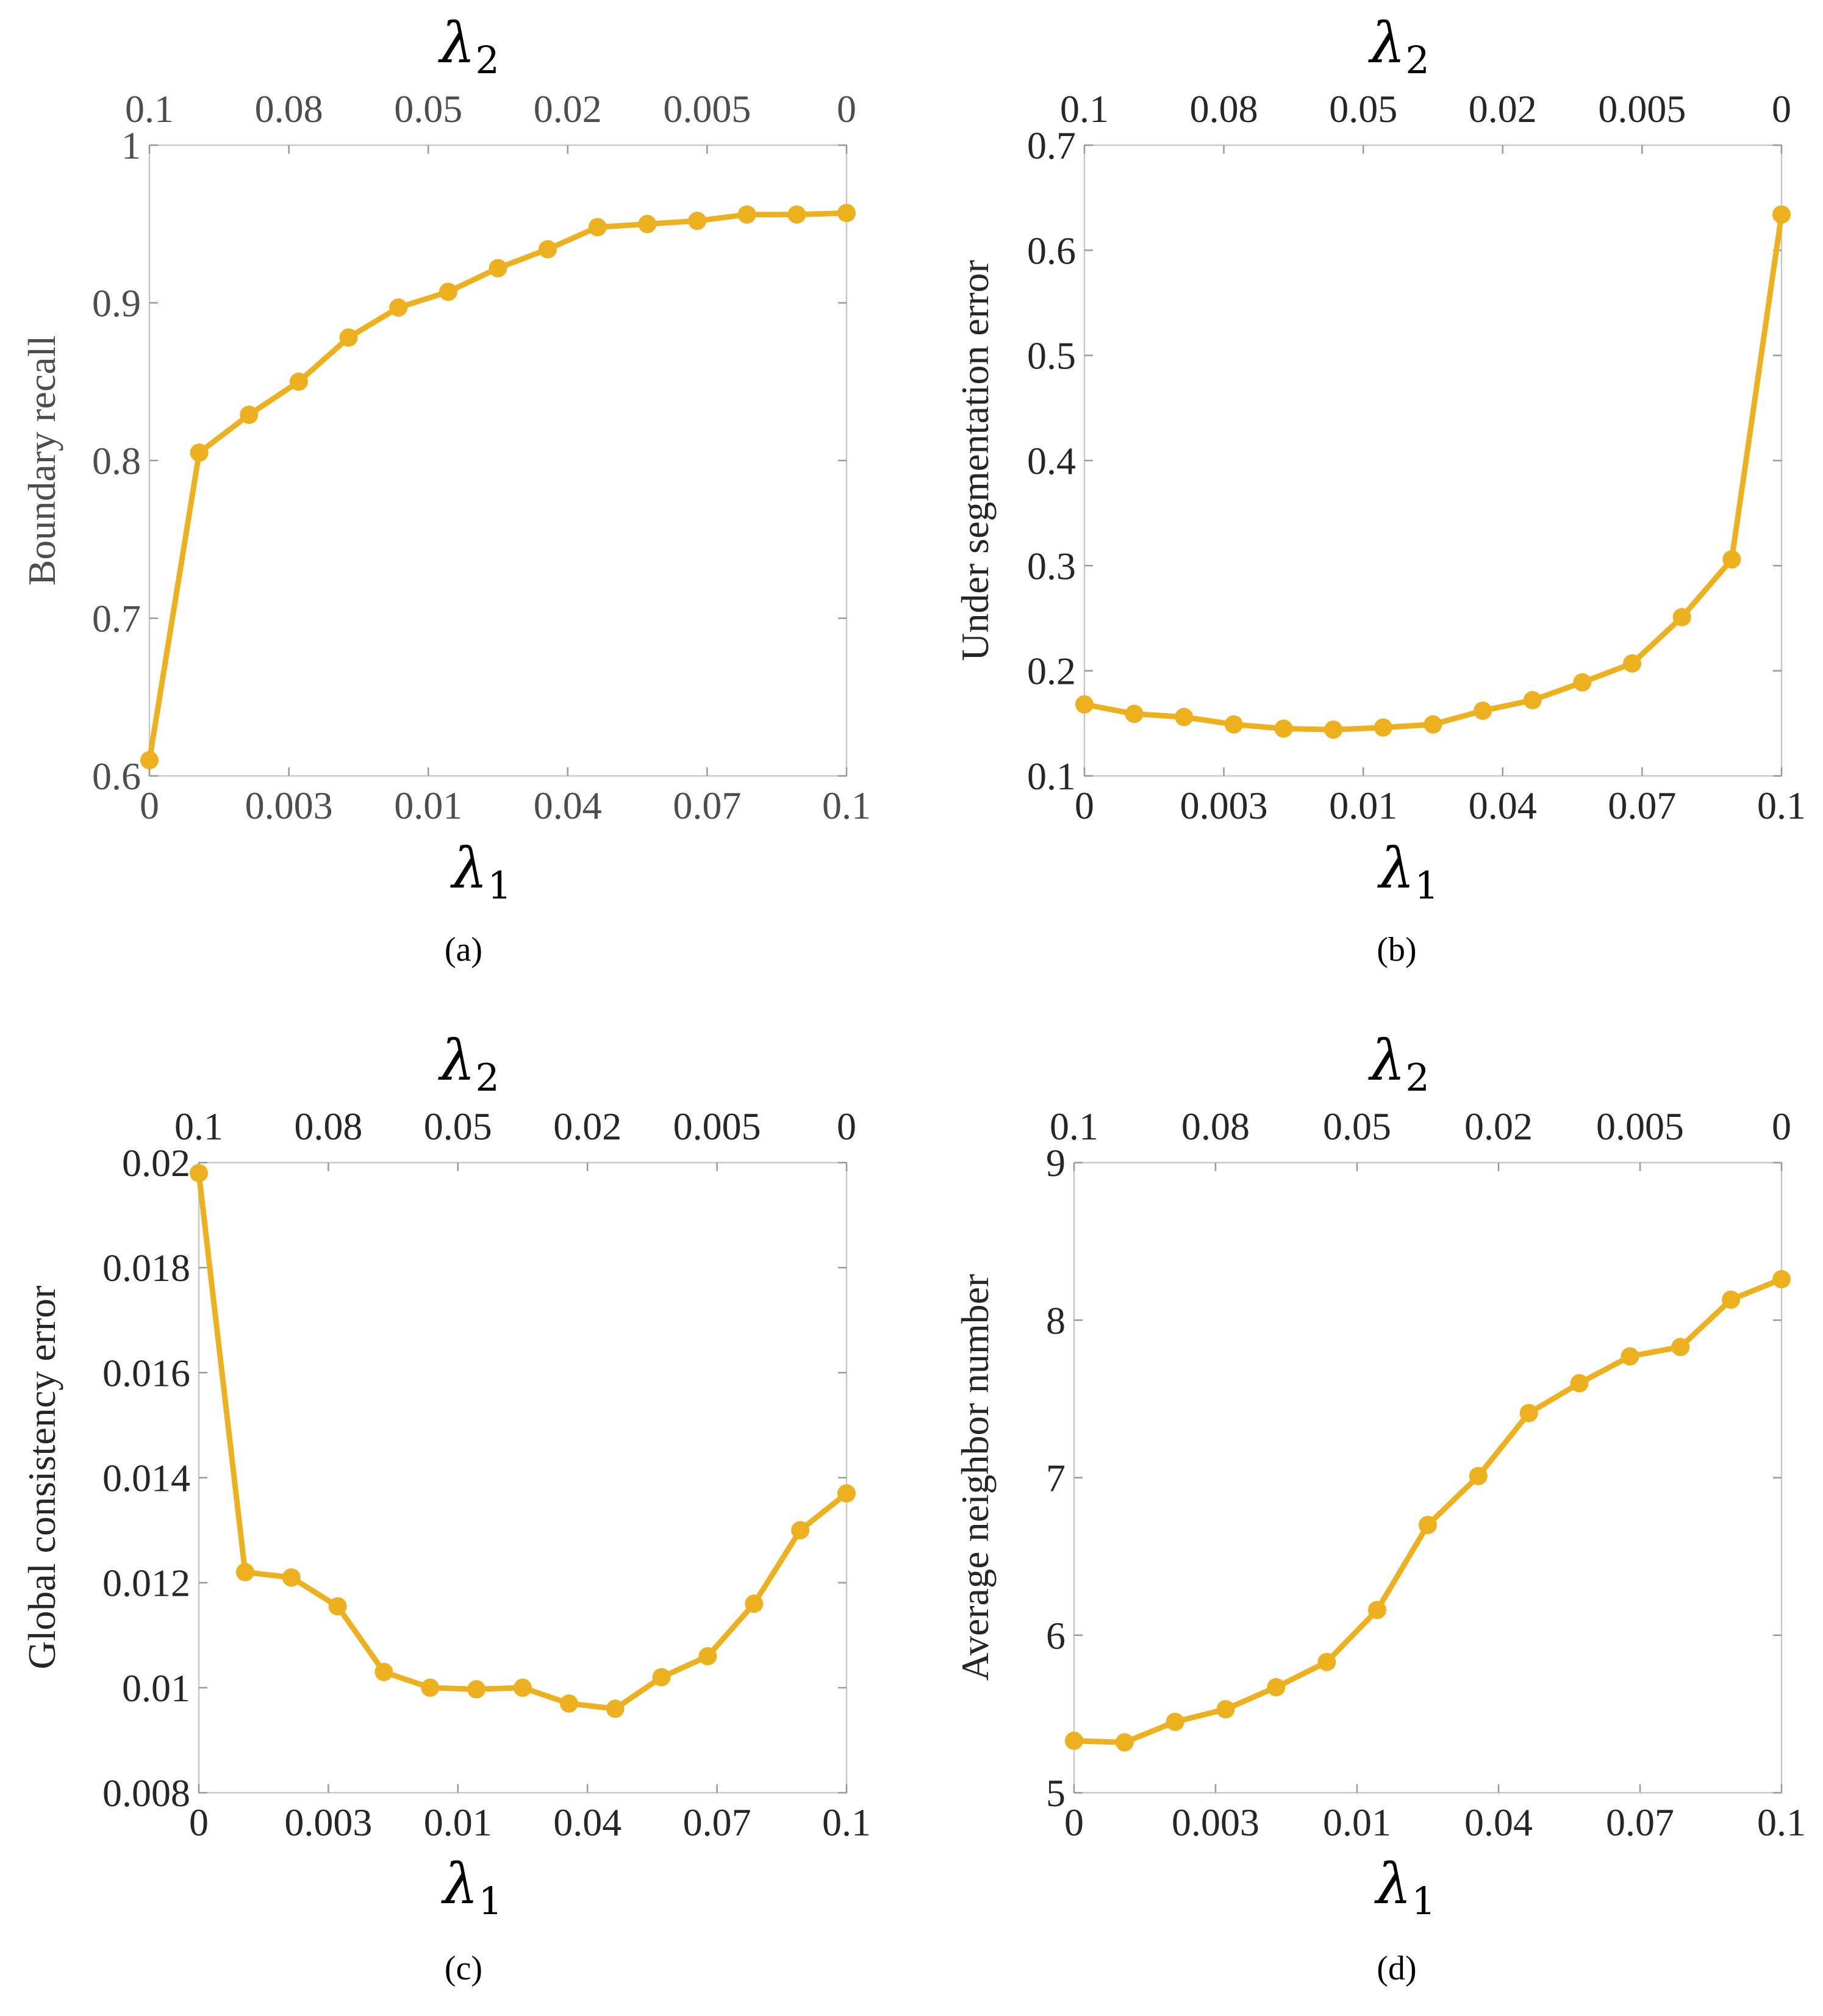 The image size is (1823, 2016). I want to click on series-line-c, so click(523, 1441).